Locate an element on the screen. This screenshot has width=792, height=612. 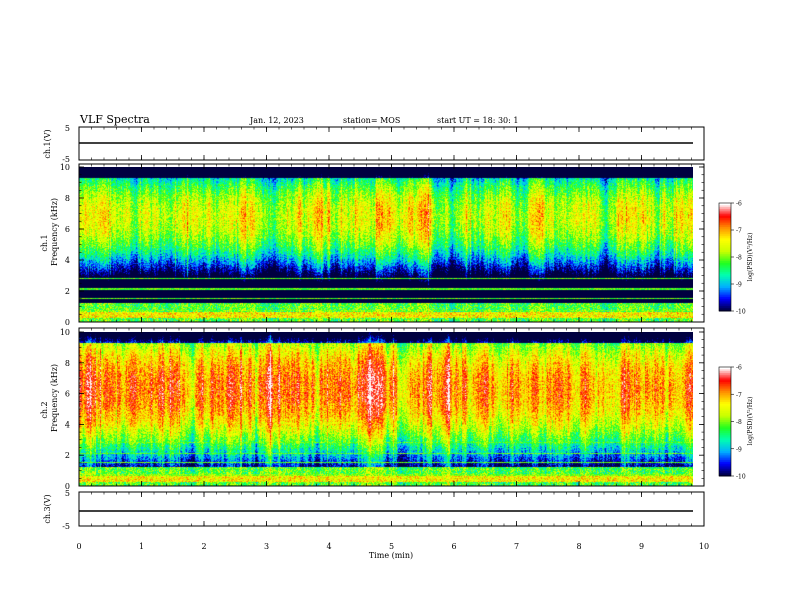
ch3-ytick-bottom: -5 is located at coordinates (66, 526).